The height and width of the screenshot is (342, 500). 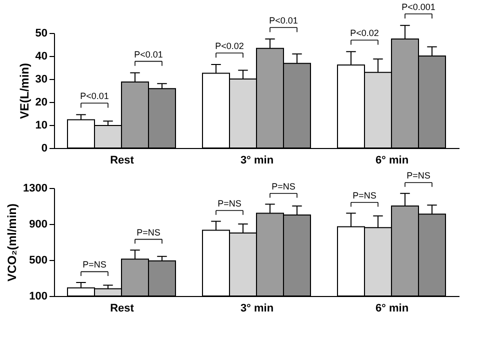 What do you see at coordinates (41, 126) in the screenshot?
I see `y-tick-label: 10` at bounding box center [41, 126].